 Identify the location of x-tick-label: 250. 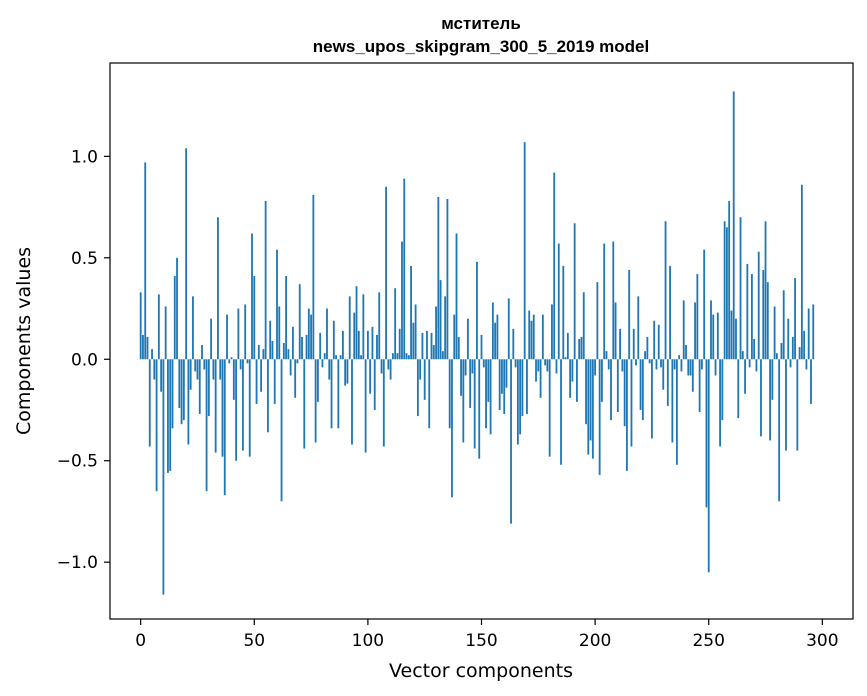
(708, 641).